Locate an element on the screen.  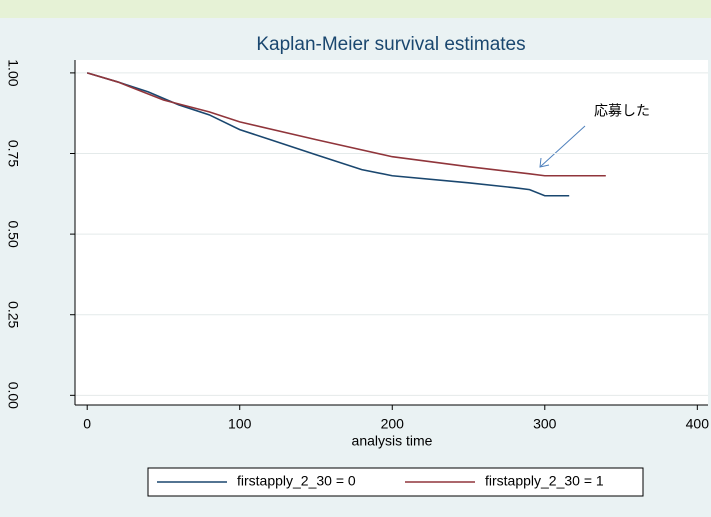
x-tick-label: 400 is located at coordinates (698, 424).